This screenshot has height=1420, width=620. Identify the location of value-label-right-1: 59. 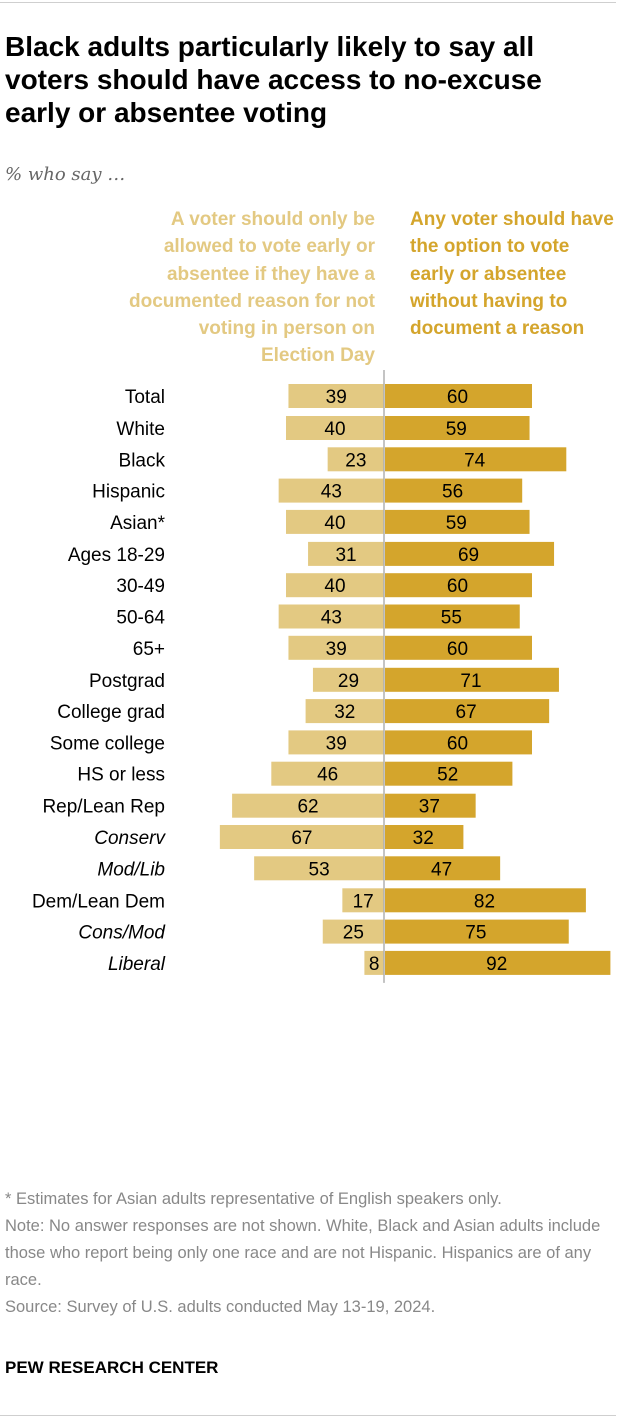
(456, 429).